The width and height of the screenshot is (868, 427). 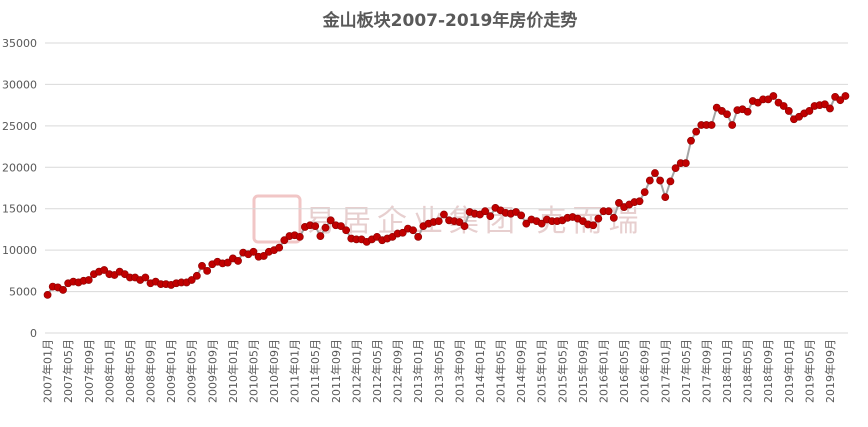 What do you see at coordinates (624, 371) in the screenshot?
I see `x-tick-label: 2016年05月` at bounding box center [624, 371].